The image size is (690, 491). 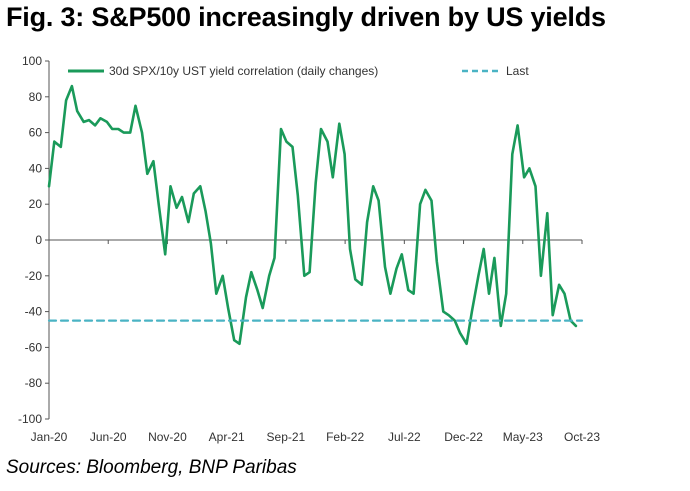 What do you see at coordinates (404, 437) in the screenshot?
I see `x-tick-label: Jul-22` at bounding box center [404, 437].